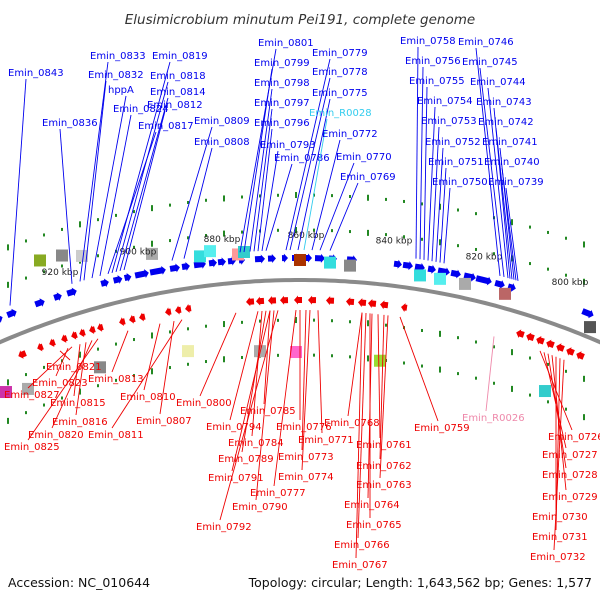  Describe the element at coordinates (204, 403) in the screenshot. I see `reverse-gene-label: Emin_0800` at that location.